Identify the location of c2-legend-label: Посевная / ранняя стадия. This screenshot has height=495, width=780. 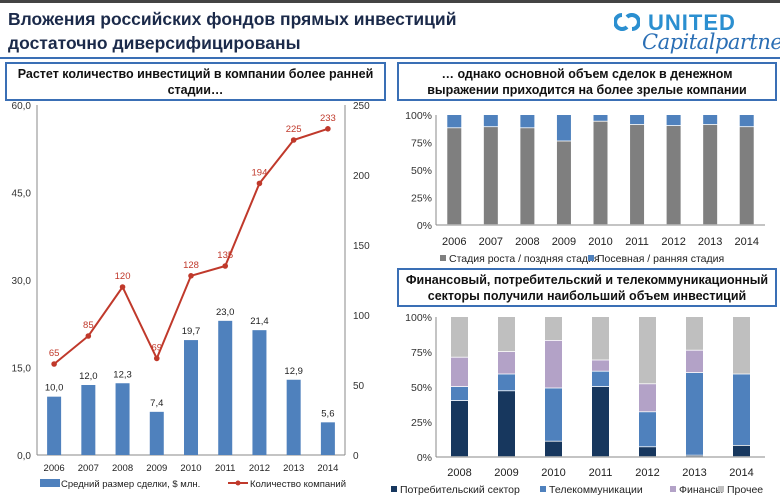
(660, 259).